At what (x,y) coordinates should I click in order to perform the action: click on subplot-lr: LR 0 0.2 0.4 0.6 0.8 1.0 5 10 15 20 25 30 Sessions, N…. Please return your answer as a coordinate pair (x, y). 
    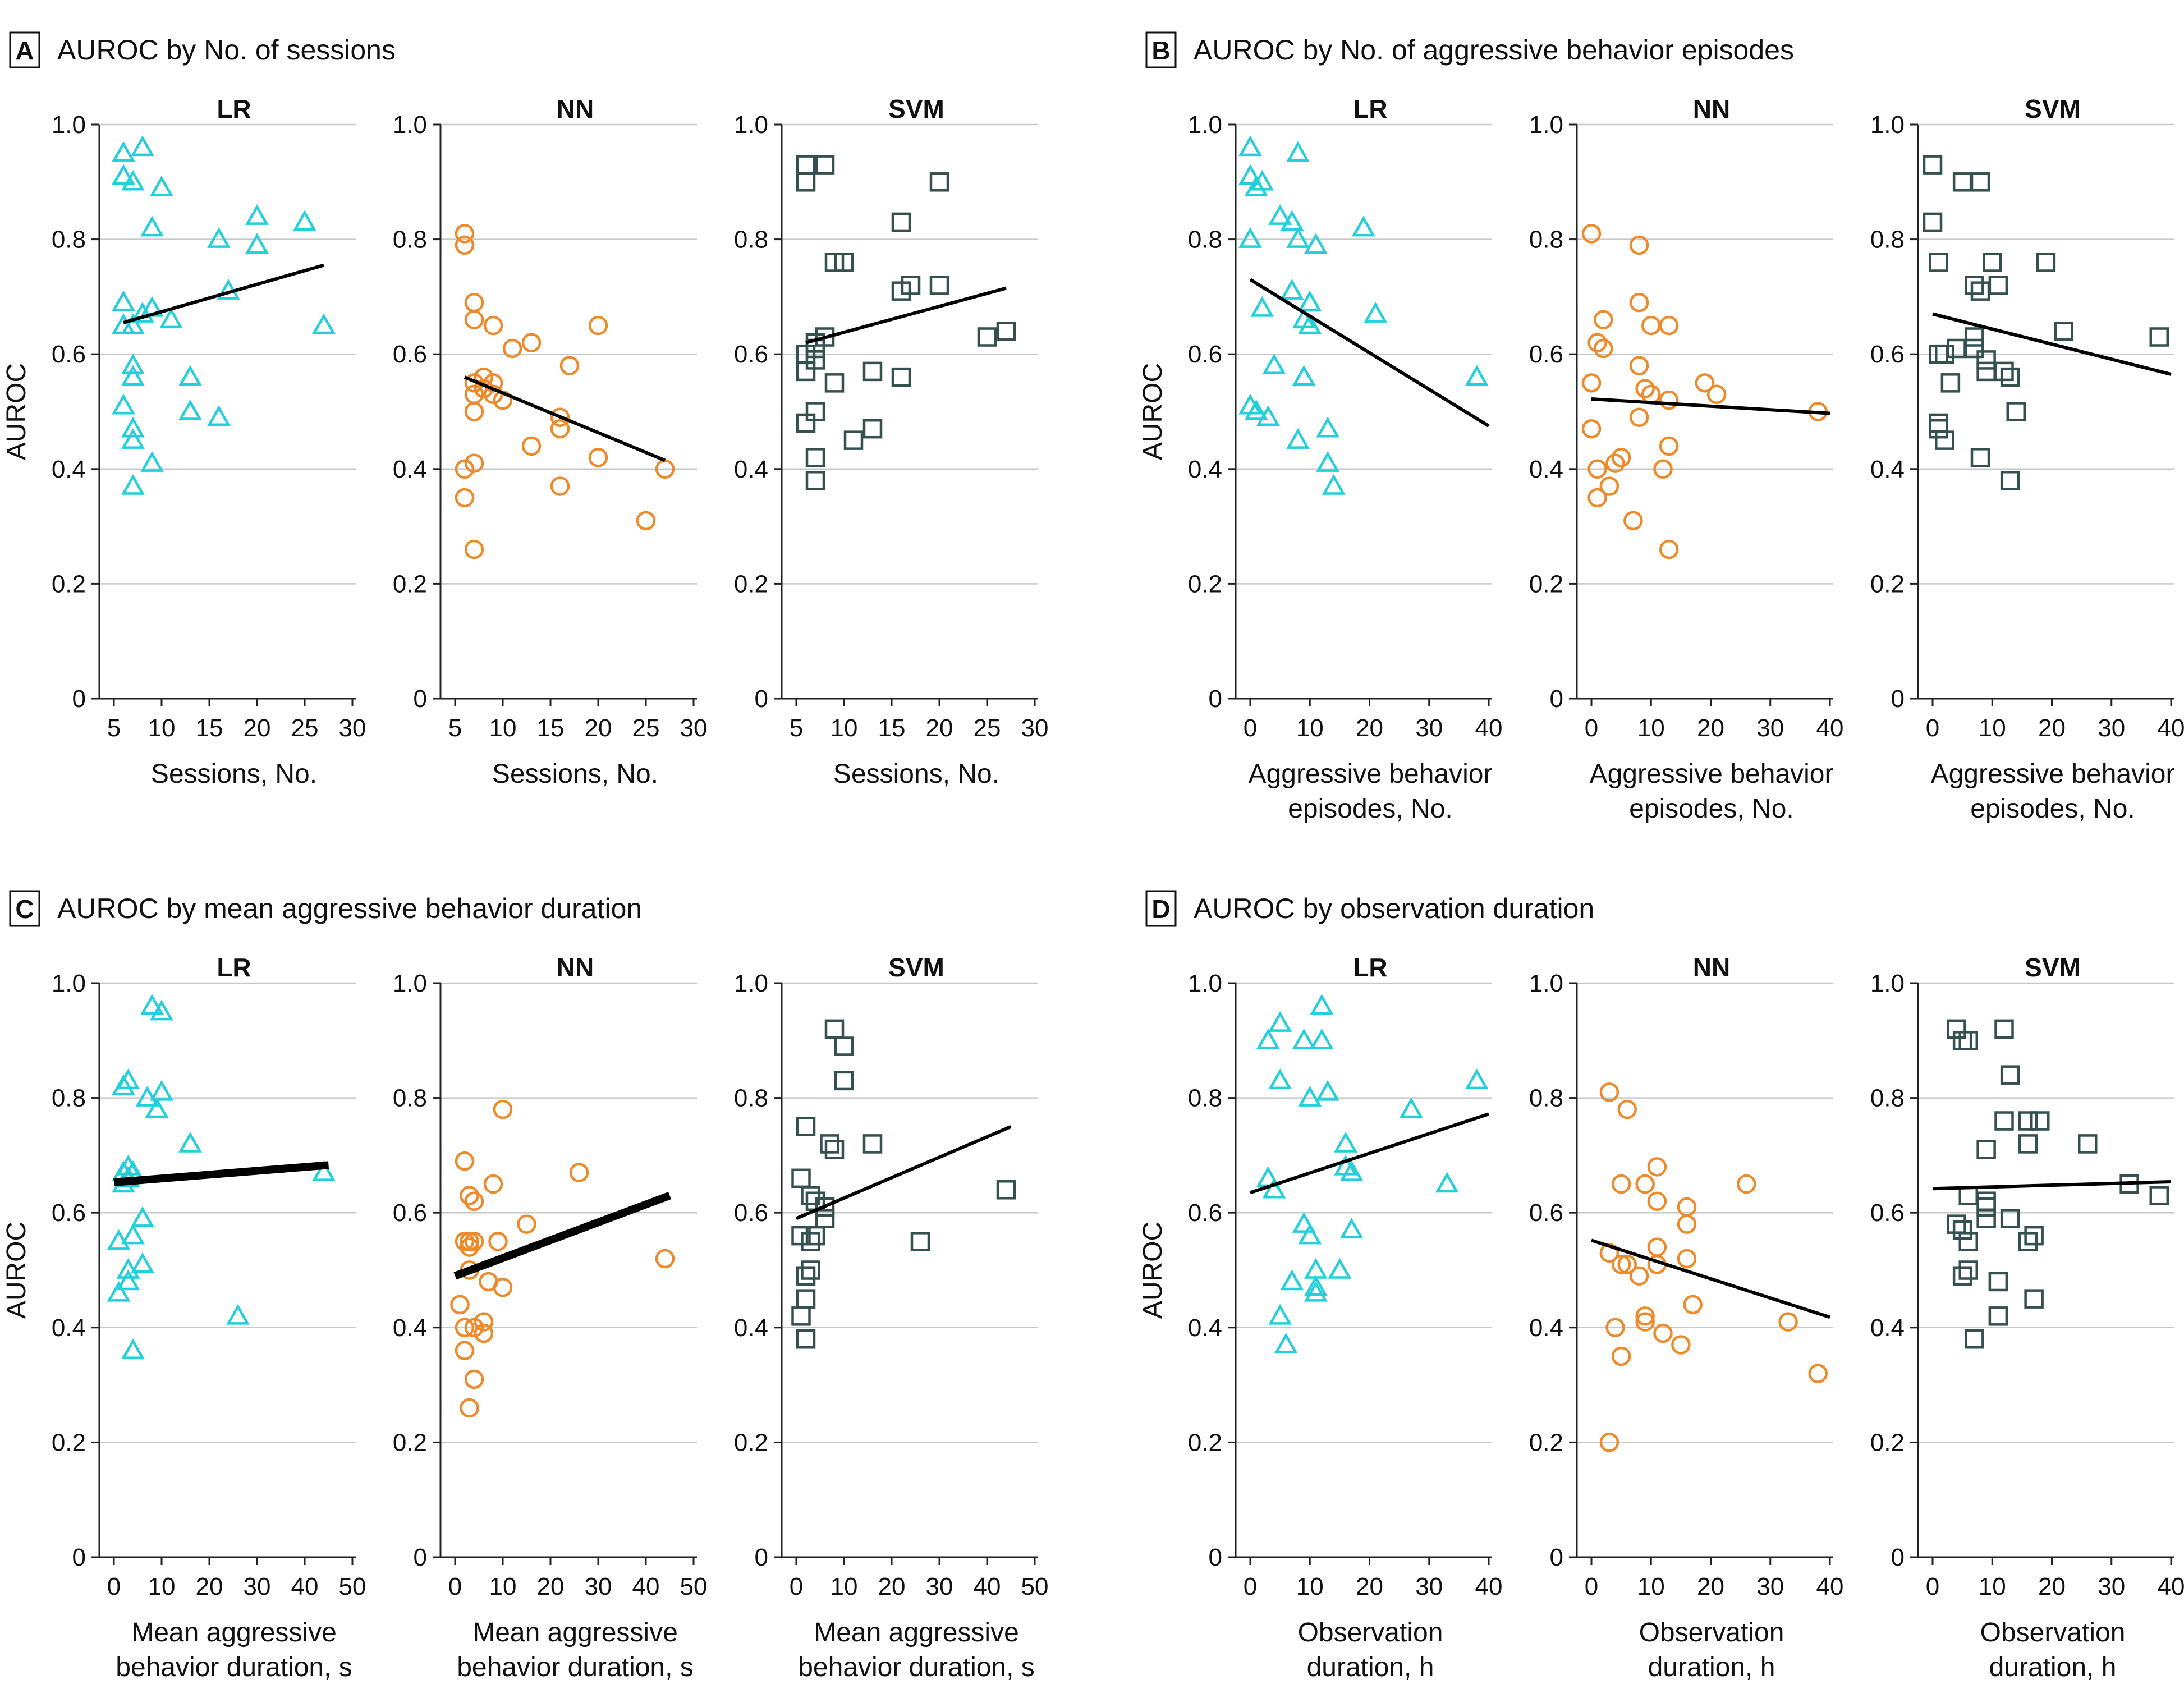
    Looking at the image, I should click on (184, 441).